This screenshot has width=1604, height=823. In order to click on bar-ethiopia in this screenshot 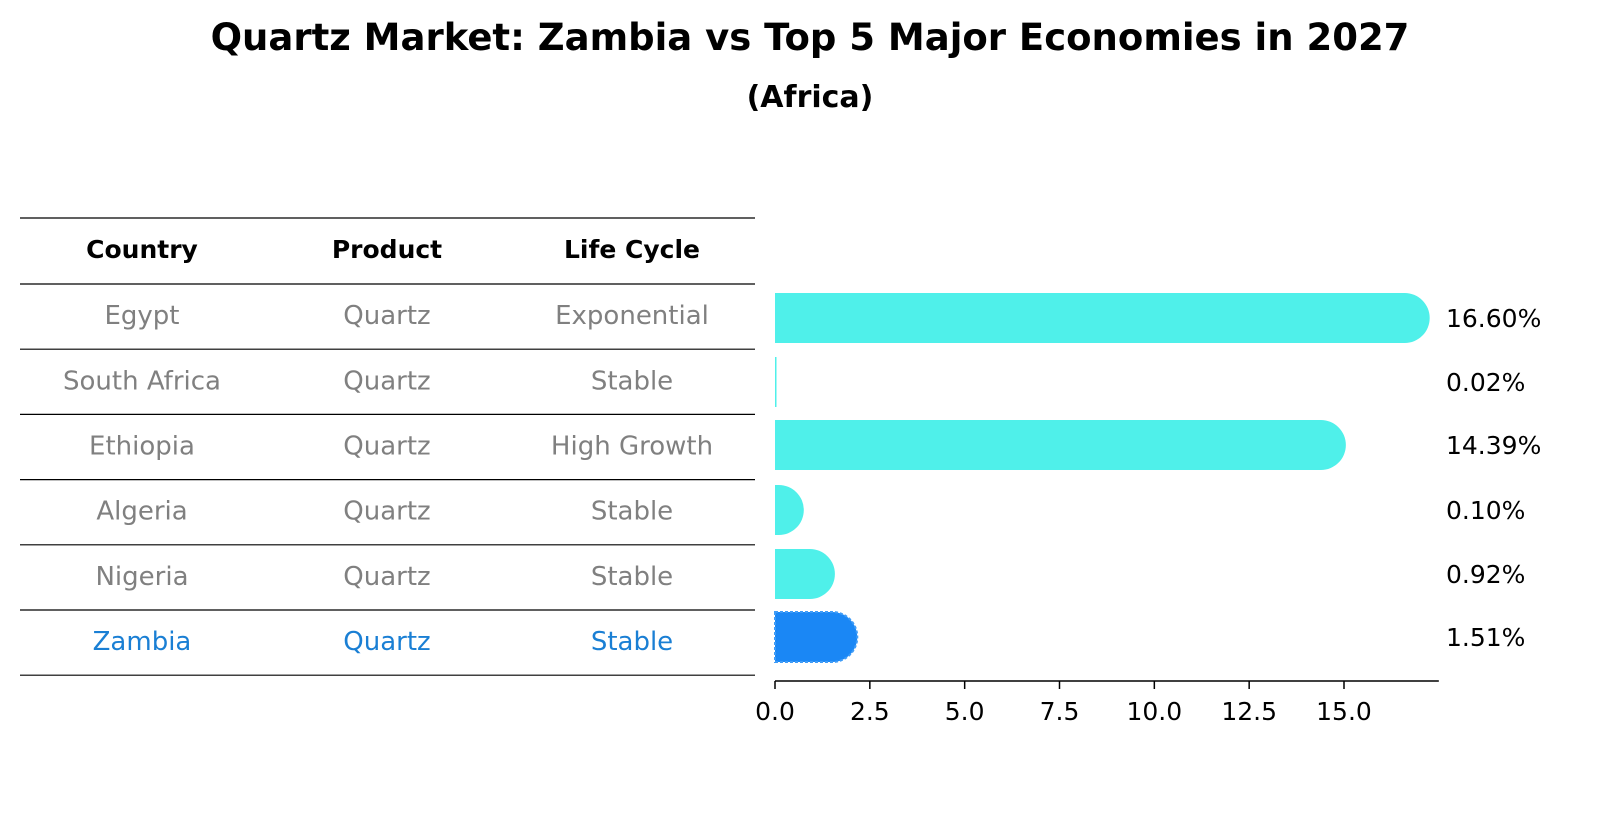, I will do `click(1060, 445)`.